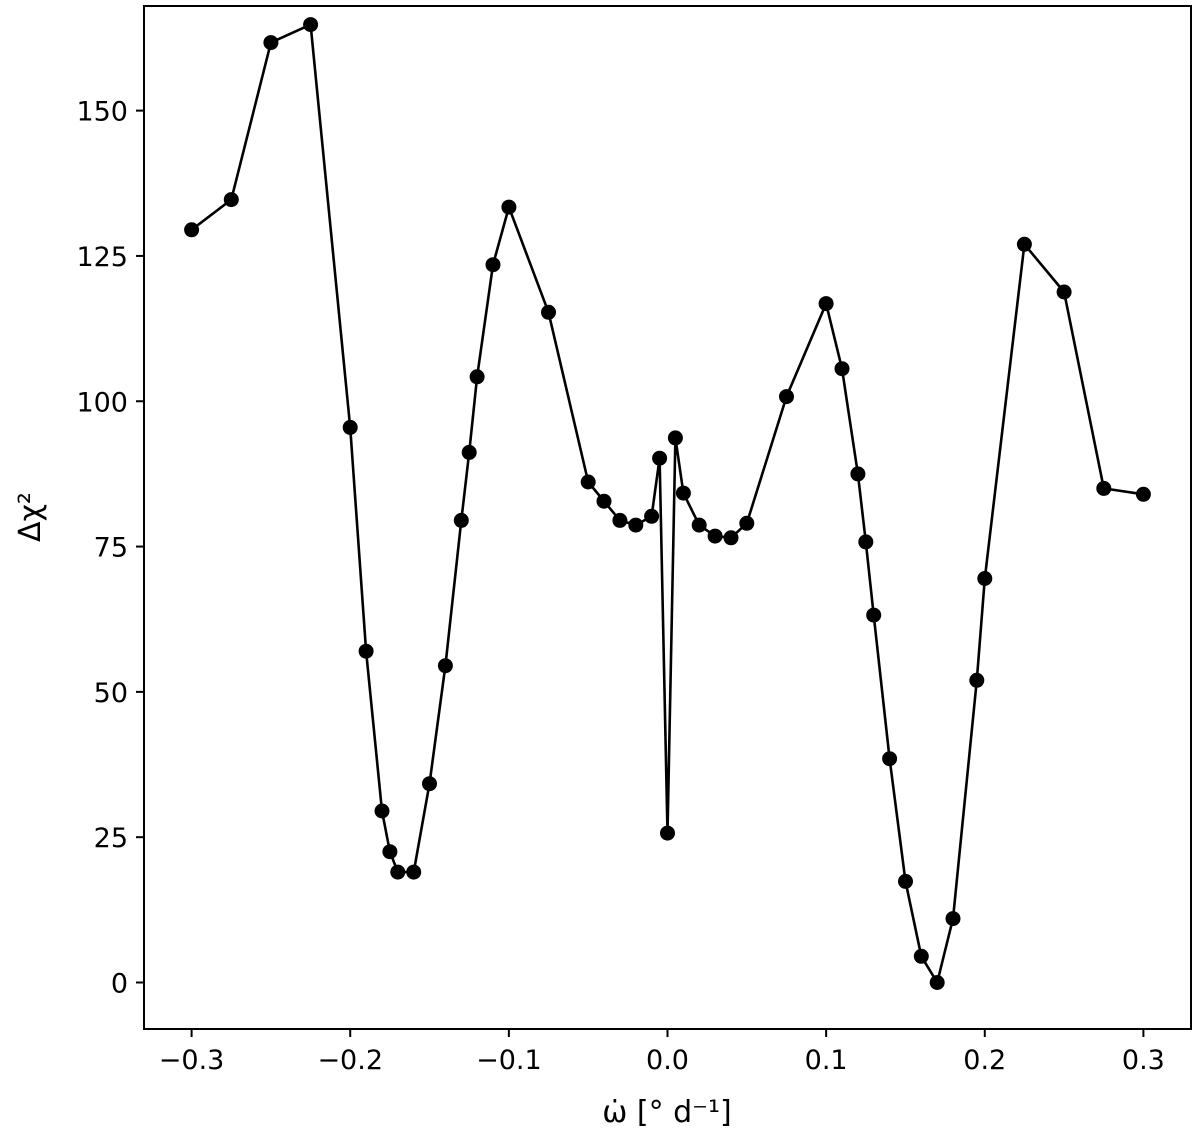  I want to click on x-tick-label: −0.2, so click(350, 1060).